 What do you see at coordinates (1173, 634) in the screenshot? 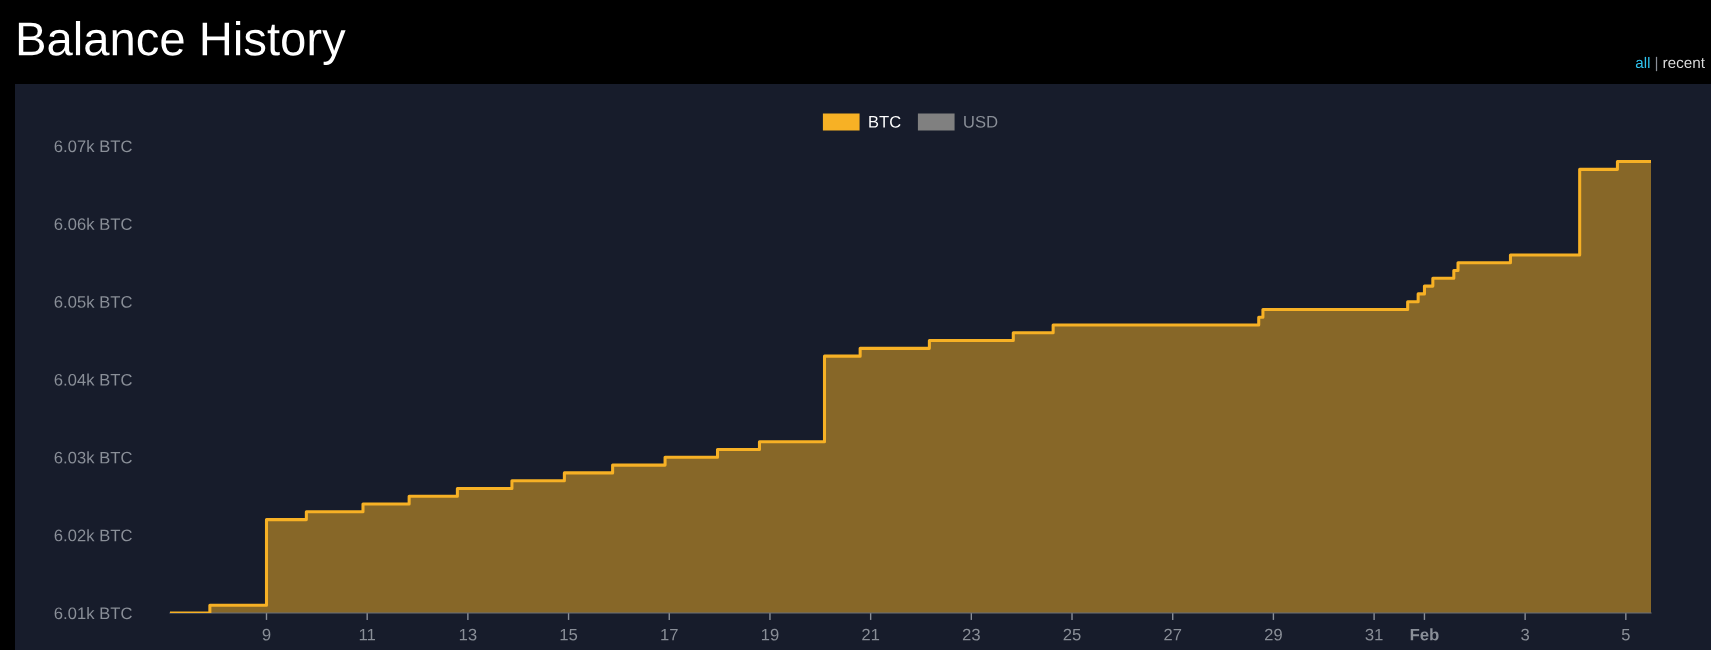
I see `x-tick-label: 27` at bounding box center [1173, 634].